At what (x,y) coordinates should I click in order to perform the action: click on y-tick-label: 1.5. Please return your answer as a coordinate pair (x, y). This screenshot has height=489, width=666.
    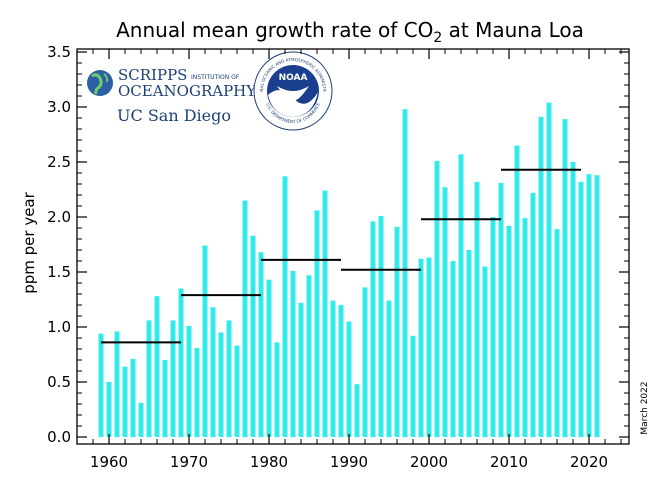
    Looking at the image, I should click on (59, 272).